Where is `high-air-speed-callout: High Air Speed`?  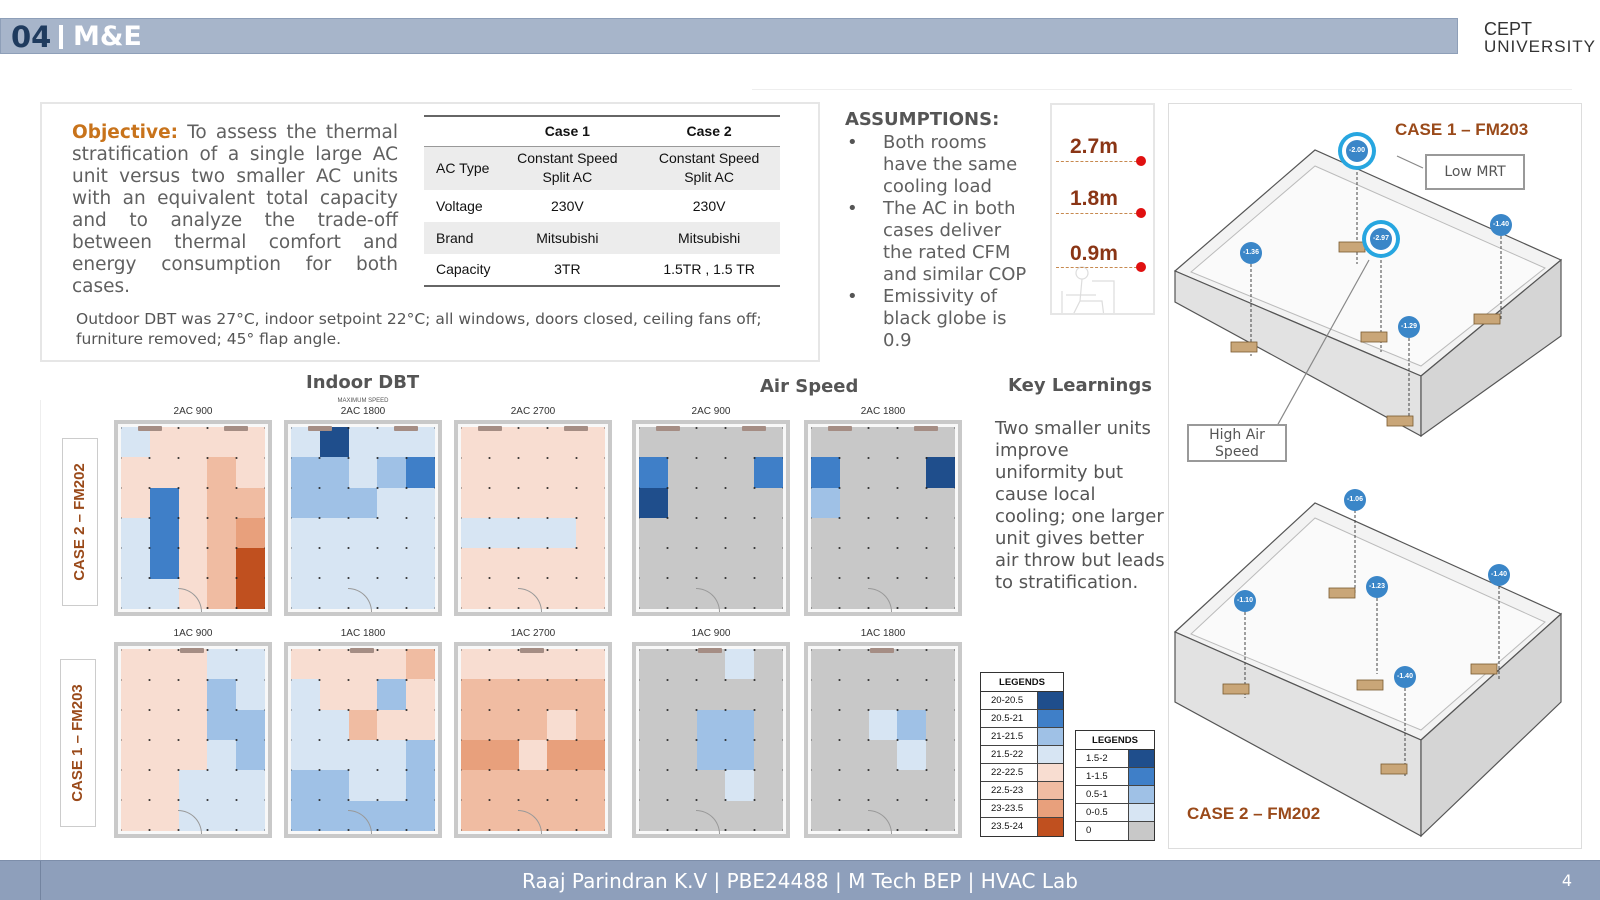 high-air-speed-callout: High Air Speed is located at coordinates (1237, 443).